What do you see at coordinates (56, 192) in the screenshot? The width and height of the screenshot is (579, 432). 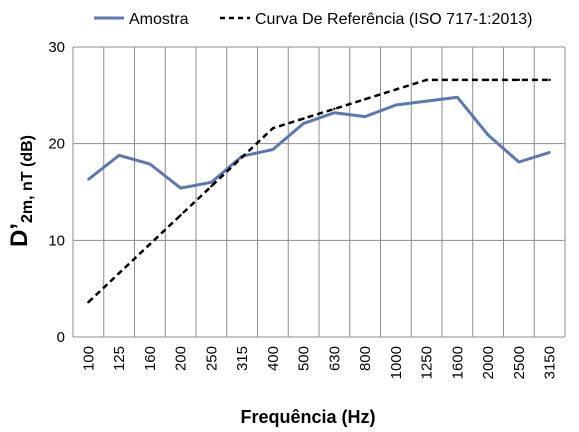 I see `y-axis-ticks: 0 10 20 30` at bounding box center [56, 192].